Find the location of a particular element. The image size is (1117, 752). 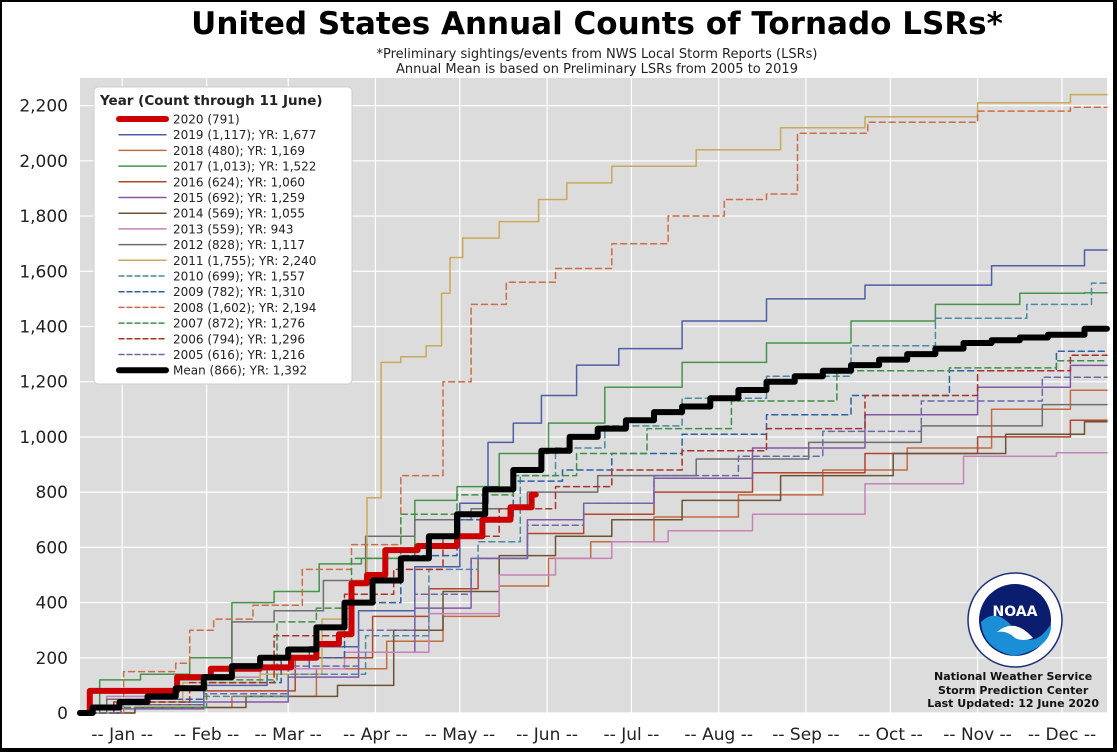

x-tick-label: -- Jun -- is located at coordinates (547, 735).